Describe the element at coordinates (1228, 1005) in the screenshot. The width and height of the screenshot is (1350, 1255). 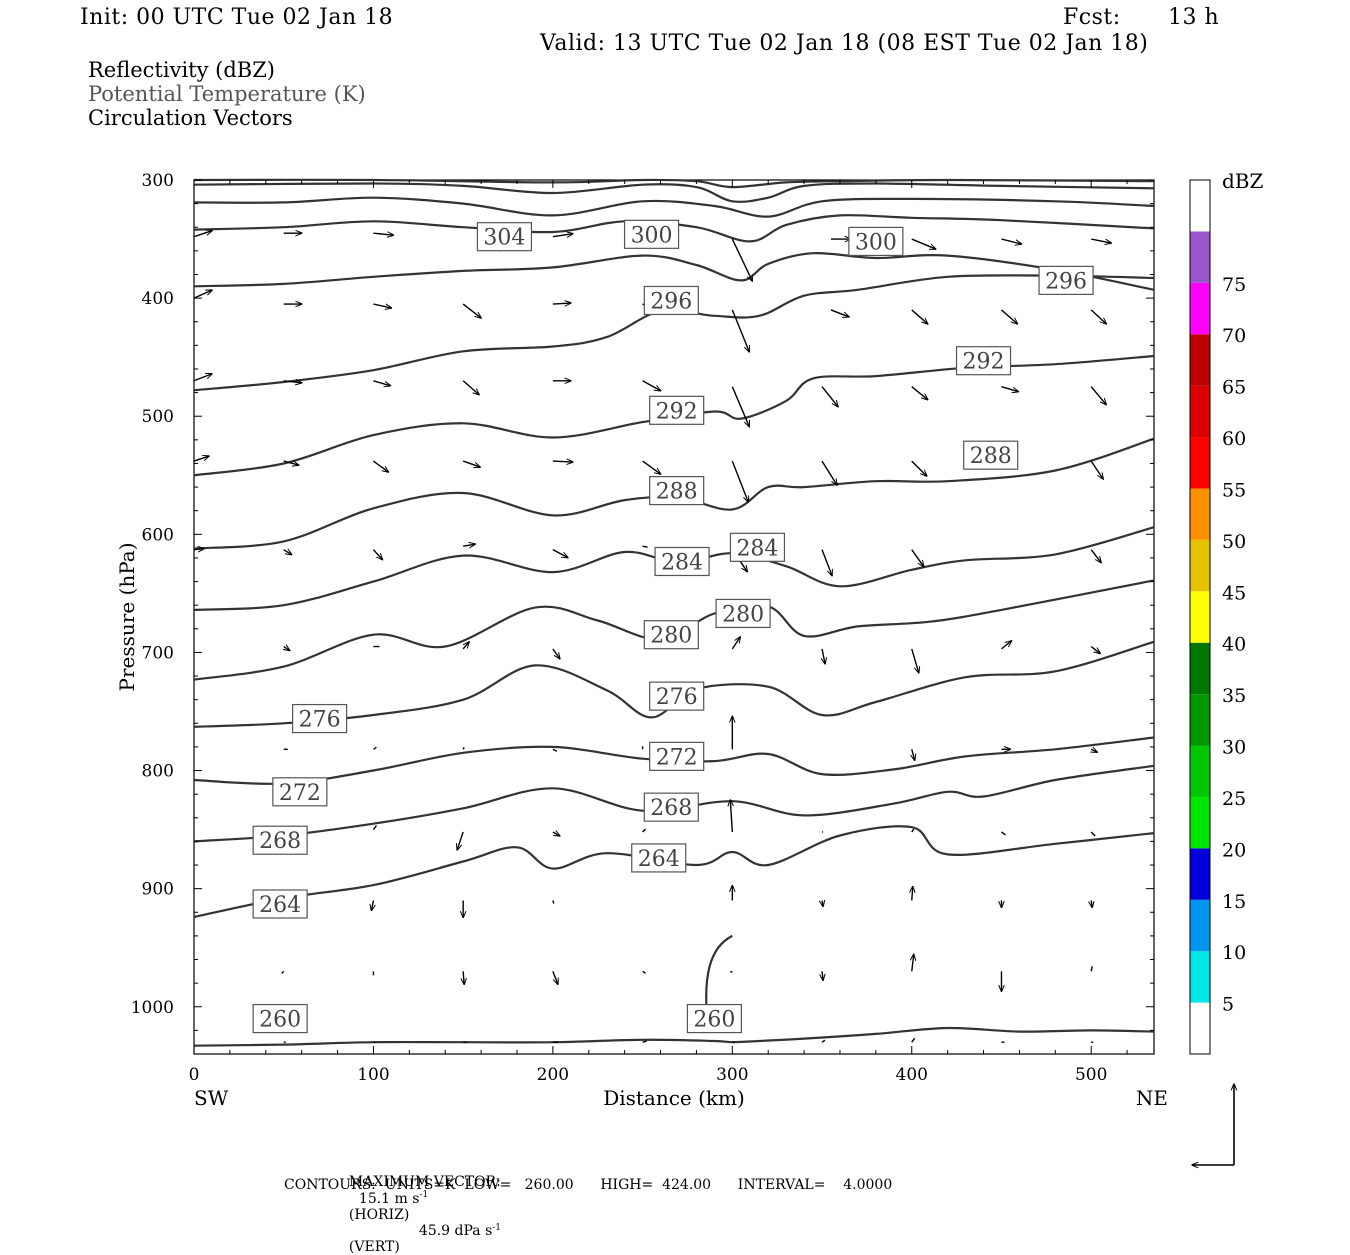
I see `colorbar-label: 5` at that location.